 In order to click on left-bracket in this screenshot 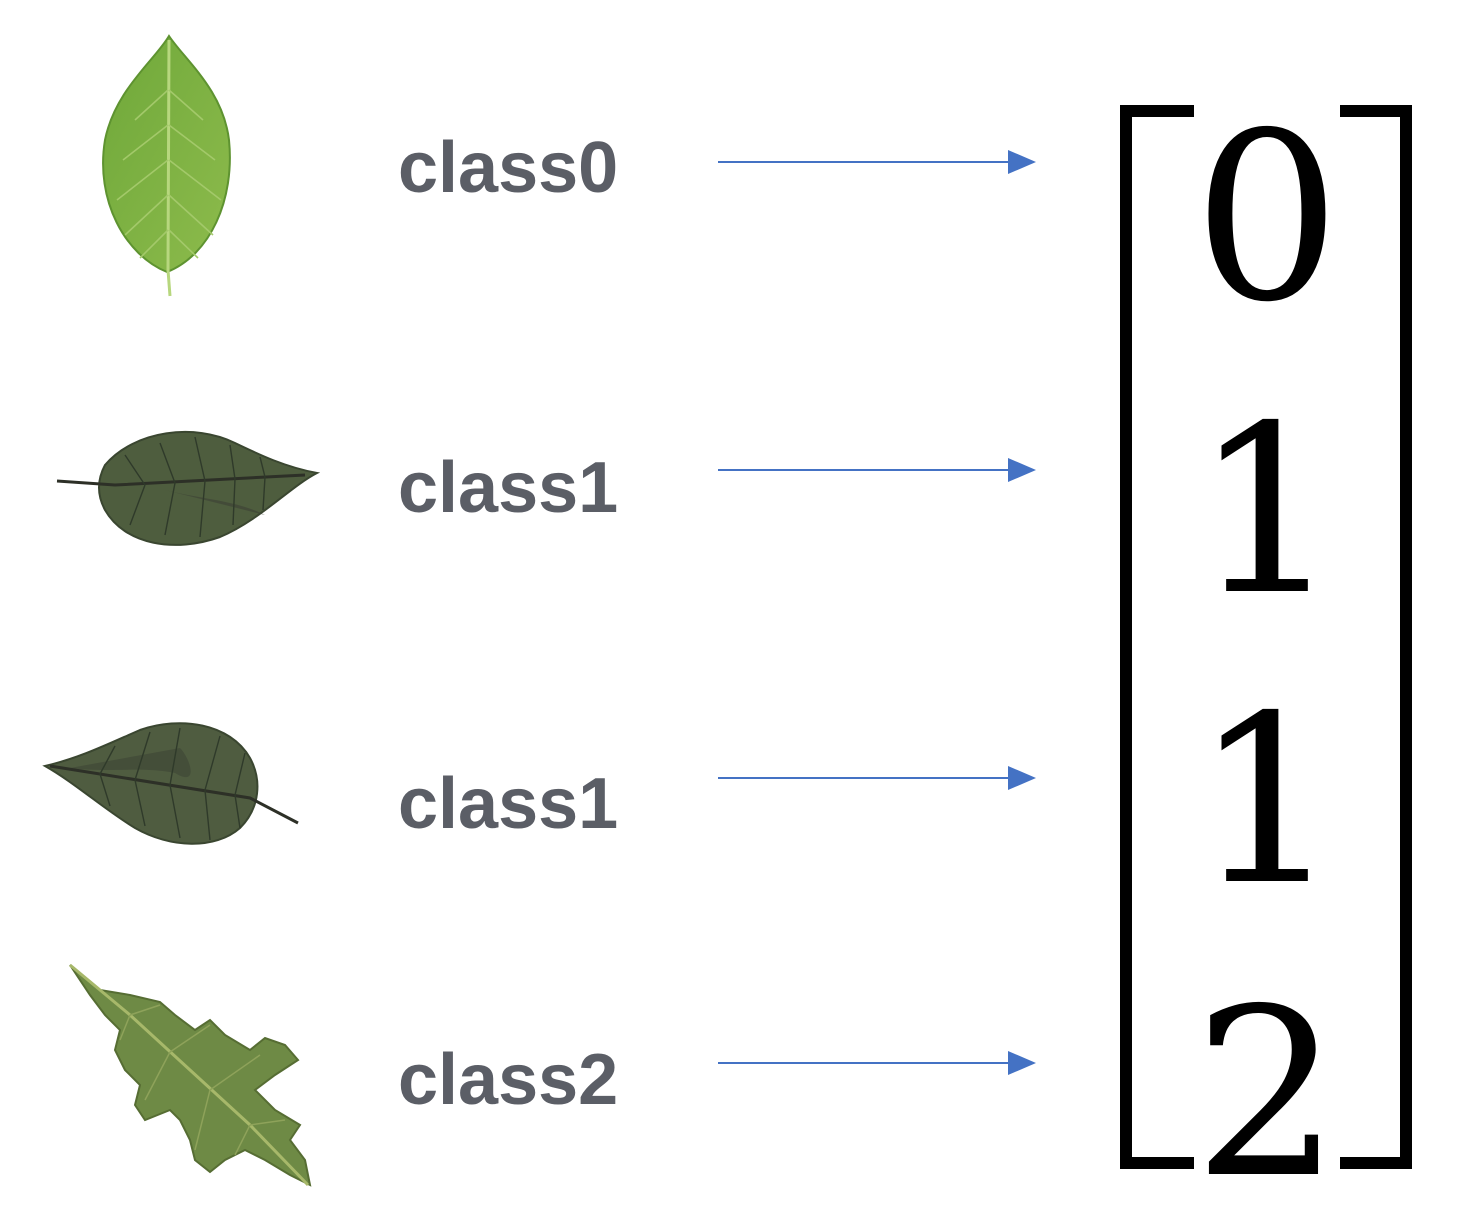, I will do `click(1158, 637)`.